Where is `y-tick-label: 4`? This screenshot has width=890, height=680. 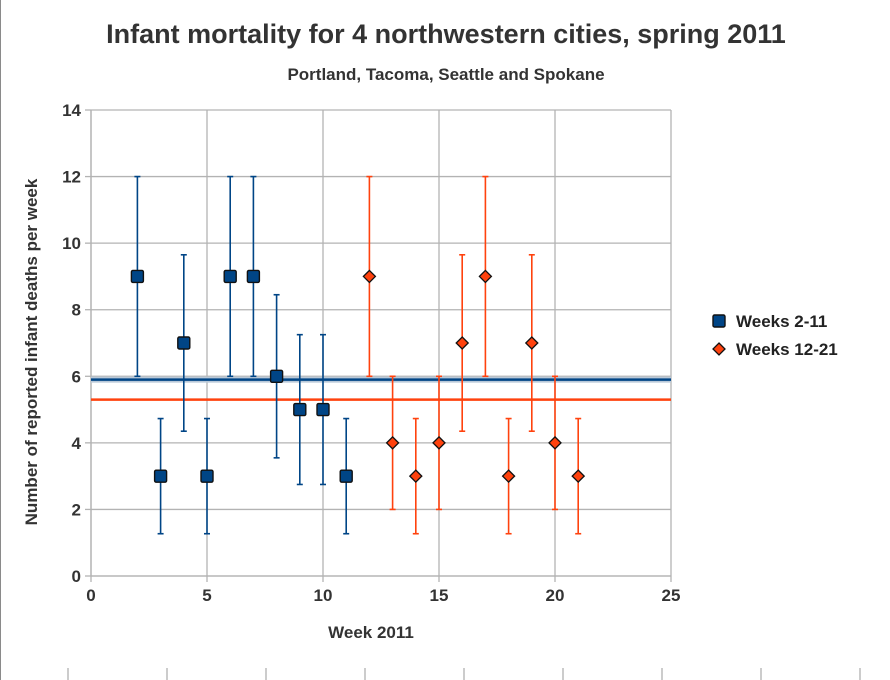
y-tick-label: 4 is located at coordinates (77, 443).